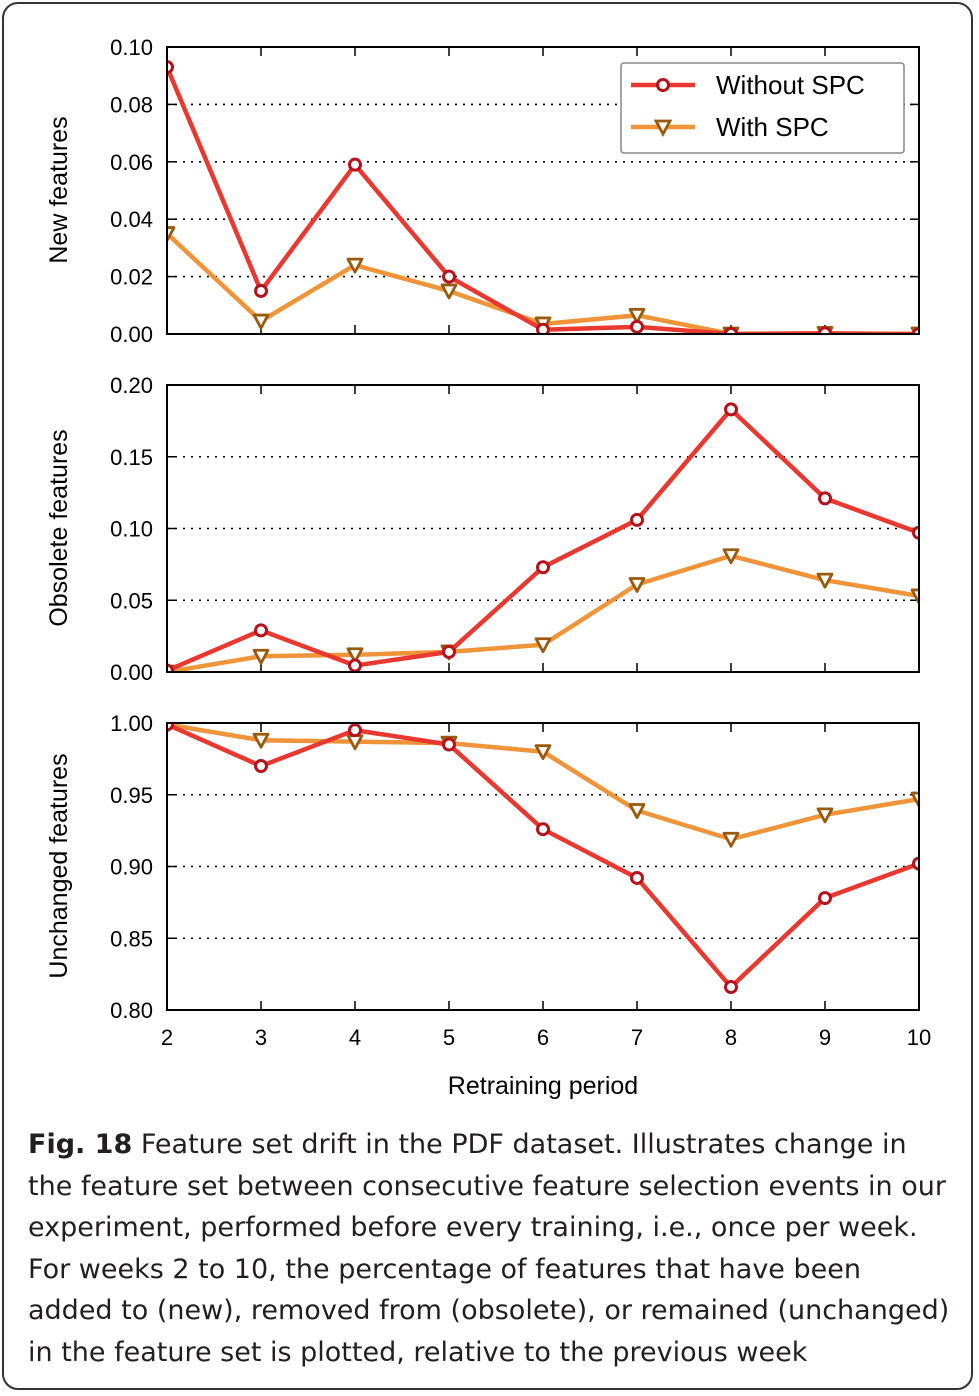  I want to click on y-tick-label: 0.85, so click(131, 938).